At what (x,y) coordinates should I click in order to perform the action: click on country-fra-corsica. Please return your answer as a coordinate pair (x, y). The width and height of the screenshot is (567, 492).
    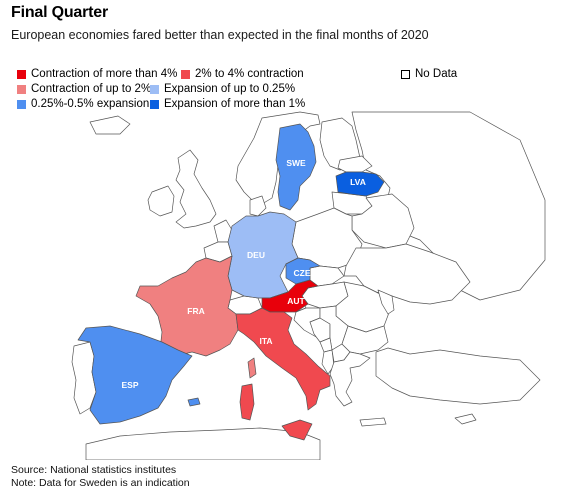
    Looking at the image, I should click on (252, 368).